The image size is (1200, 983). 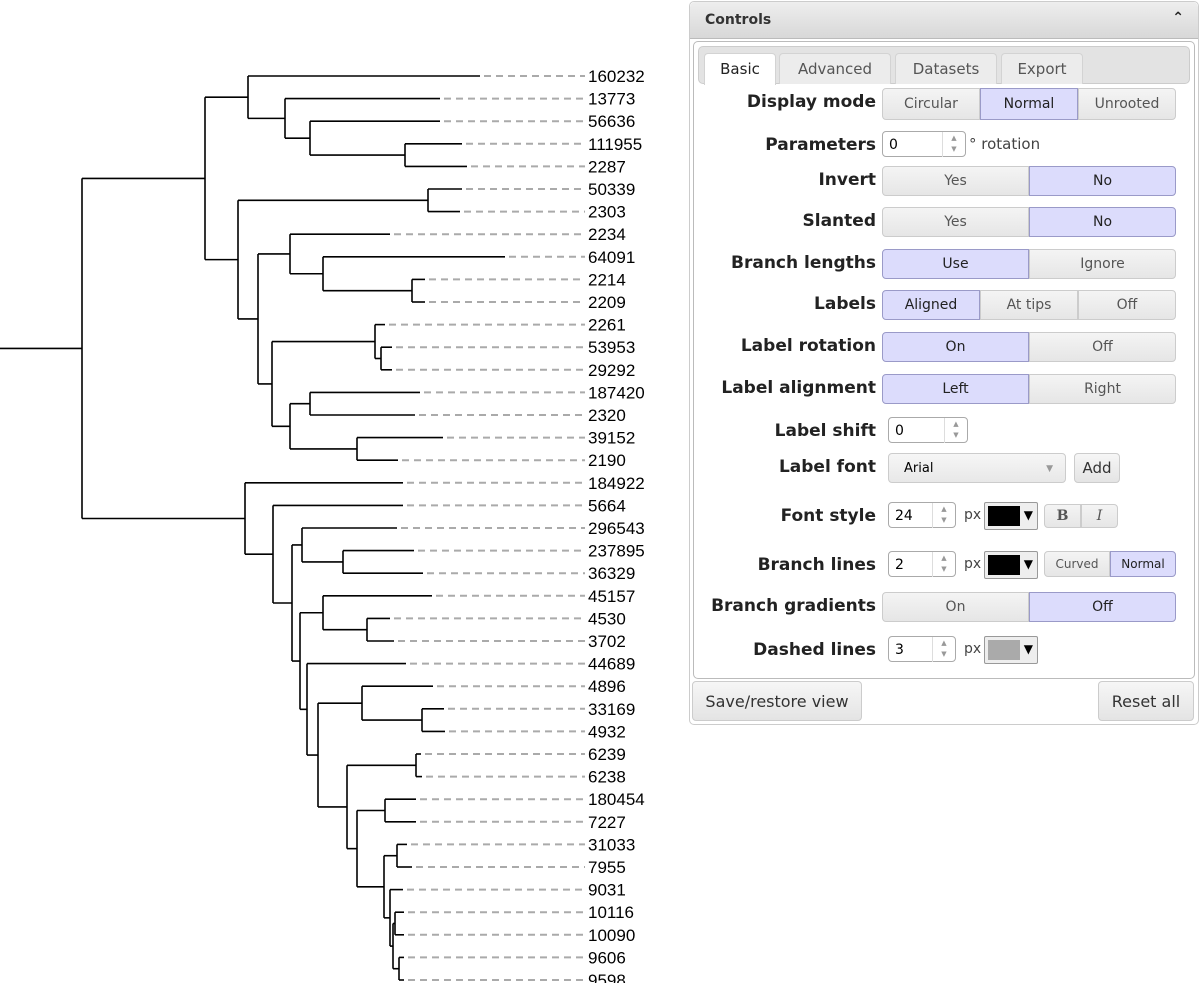 I want to click on label-alignment-option-left: Left, so click(x=955, y=389).